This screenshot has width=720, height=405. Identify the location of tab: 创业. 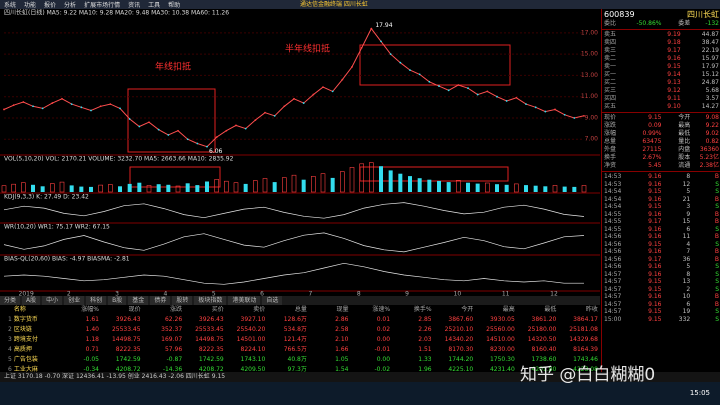
(74, 300).